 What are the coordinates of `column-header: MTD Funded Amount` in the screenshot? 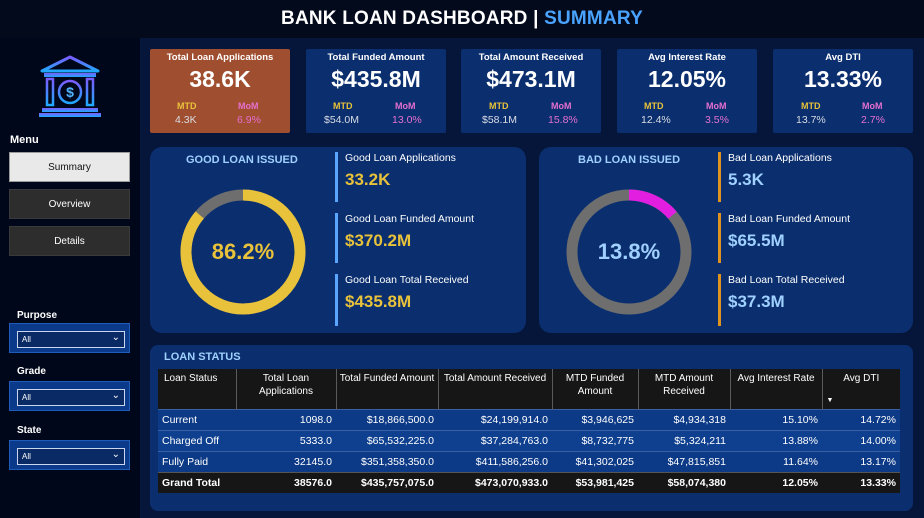 It's located at (595, 389).